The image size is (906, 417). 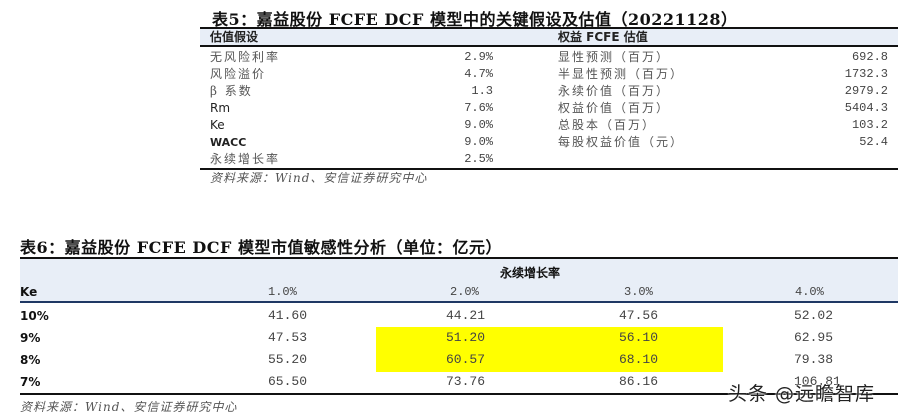 What do you see at coordinates (549, 159) in the screenshot?
I see `table-row: 永续增长率 2.5%` at bounding box center [549, 159].